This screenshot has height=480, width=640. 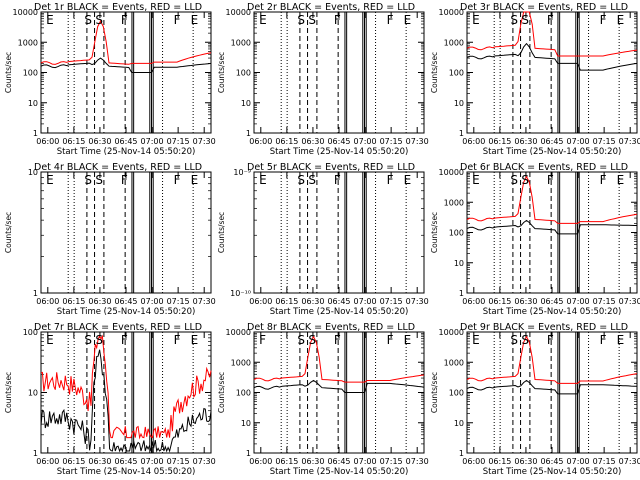 I want to click on plot-title: Det 1r BLACK = Events, RED = LLD, so click(x=118, y=7).